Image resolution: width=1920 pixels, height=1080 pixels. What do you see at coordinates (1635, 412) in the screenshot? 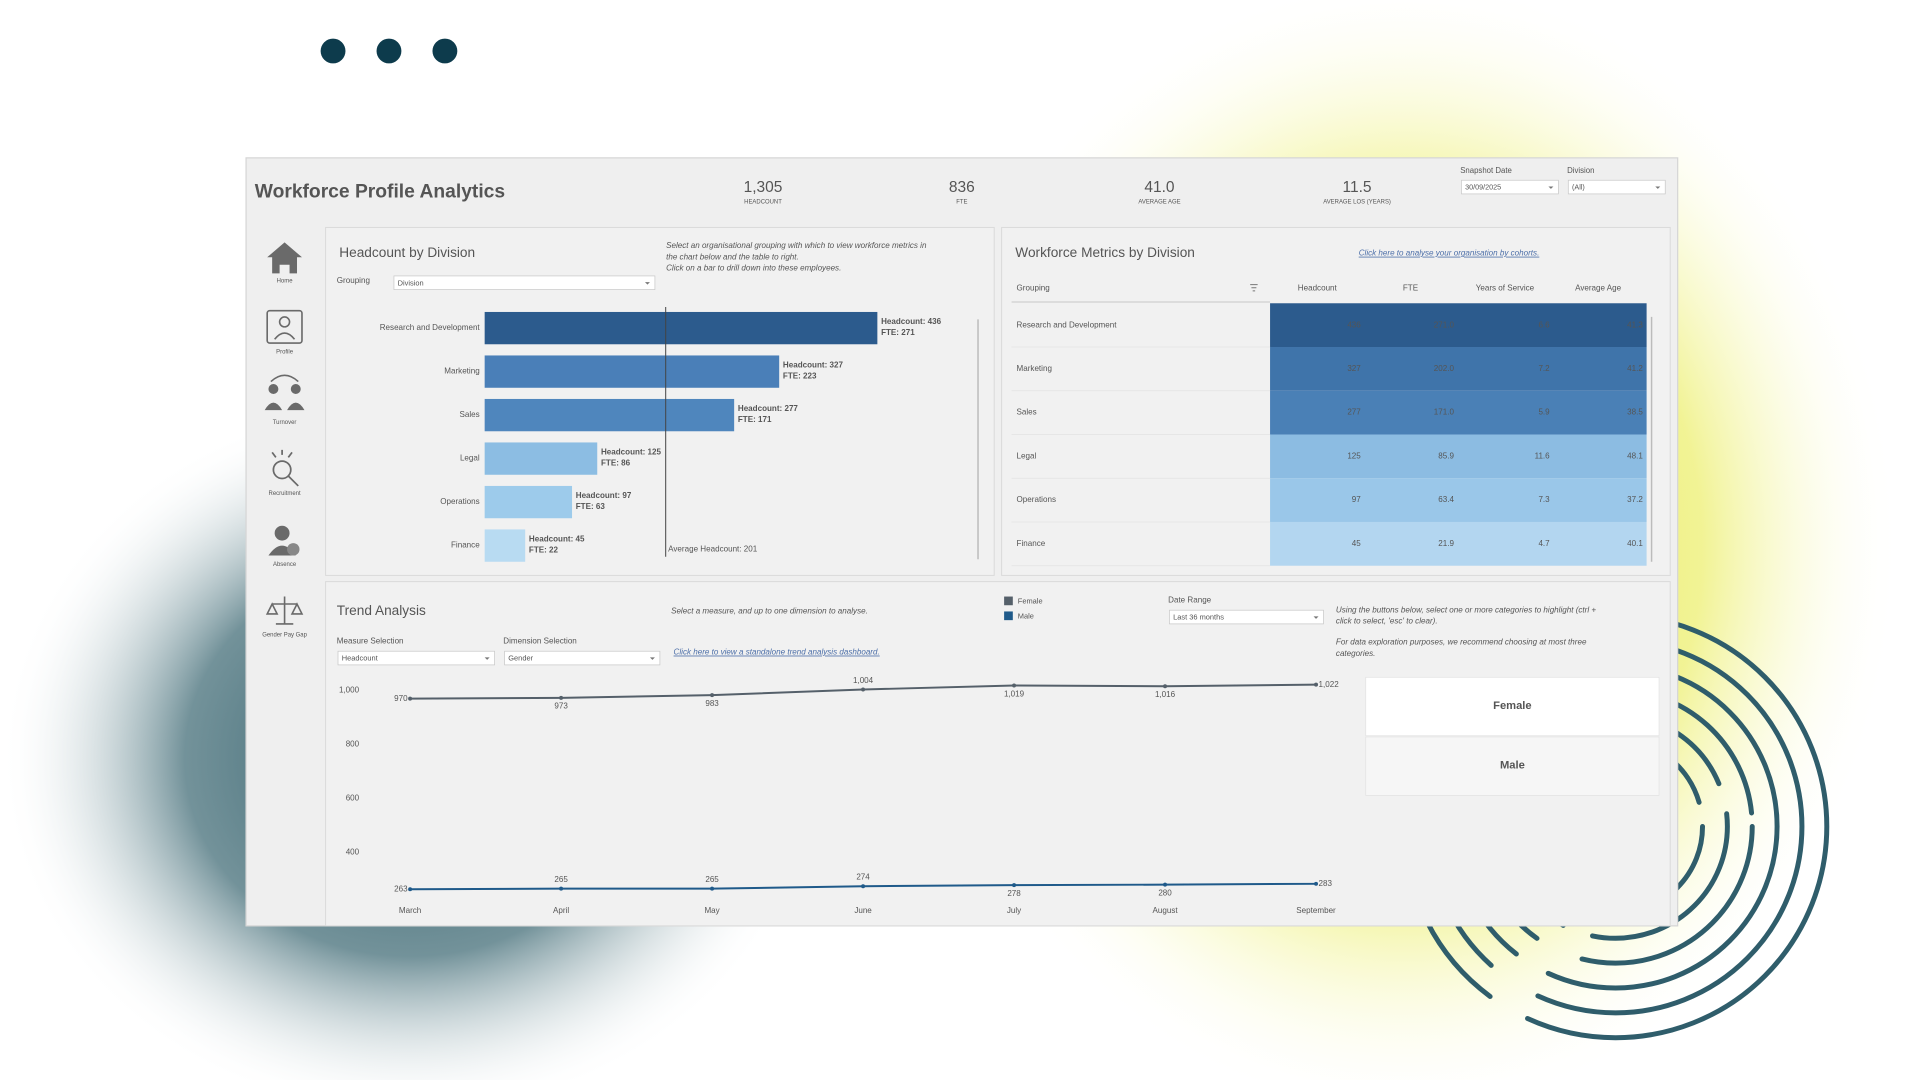
I see `cell: 38.5` at bounding box center [1635, 412].